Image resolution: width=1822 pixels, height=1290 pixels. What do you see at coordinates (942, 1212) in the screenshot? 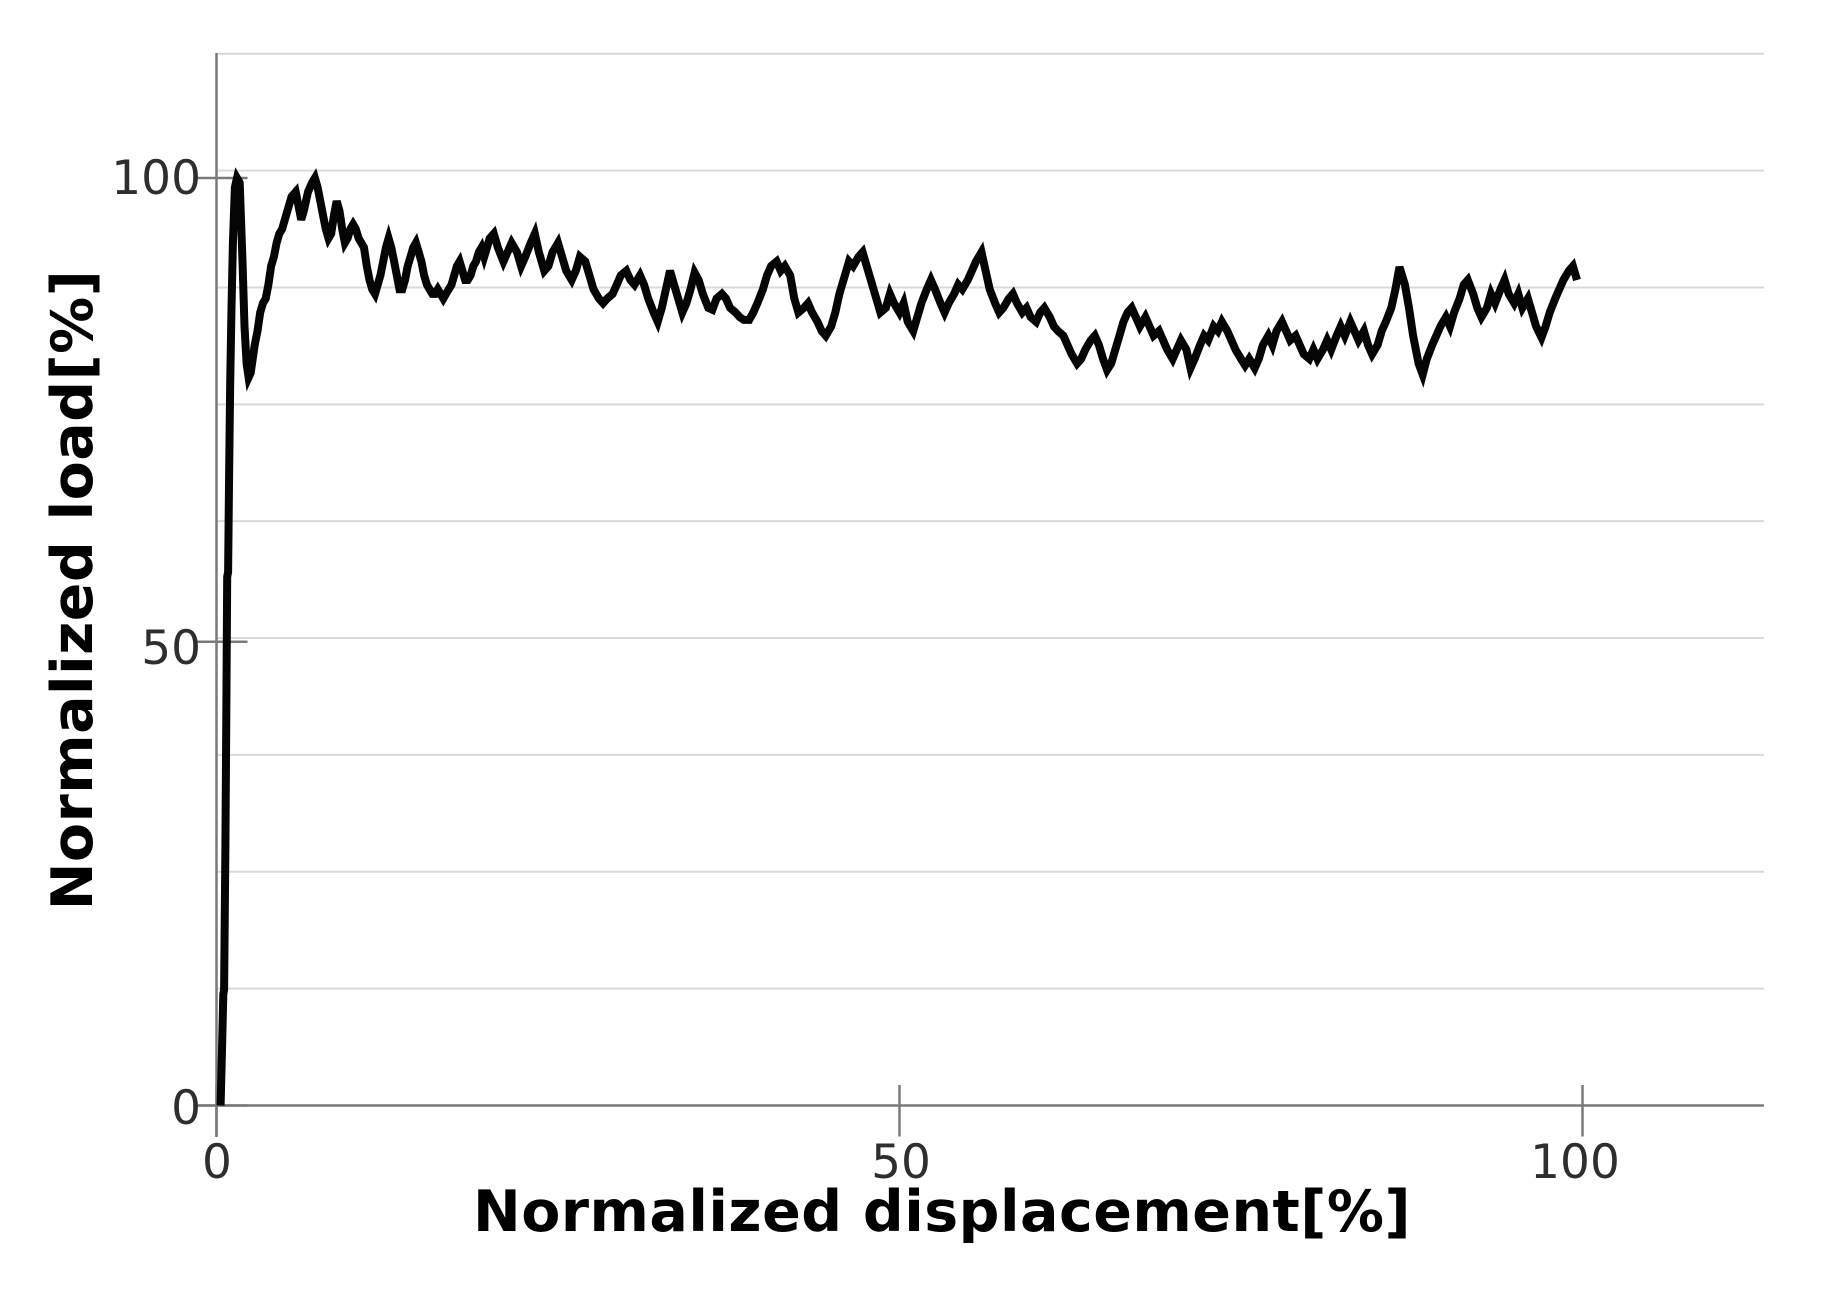
I see `x-axis-title: Normalized displacement[%]` at bounding box center [942, 1212].